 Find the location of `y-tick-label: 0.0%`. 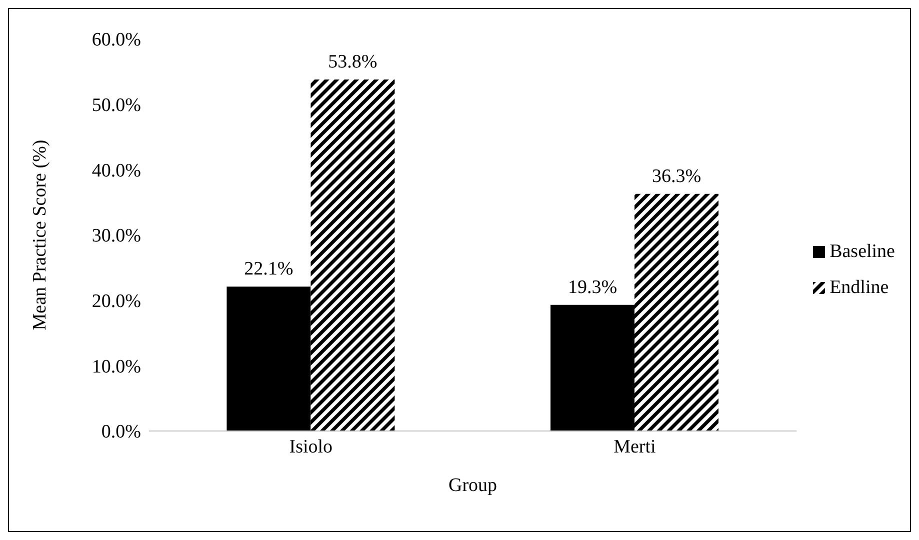

y-tick-label: 0.0% is located at coordinates (121, 432).